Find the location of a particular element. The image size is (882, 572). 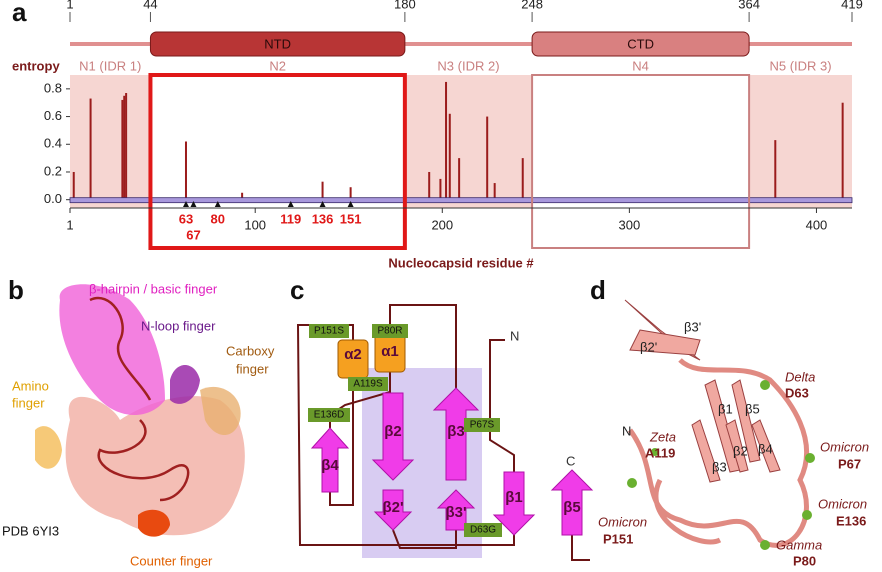

marker-label: 67 is located at coordinates (193, 234).